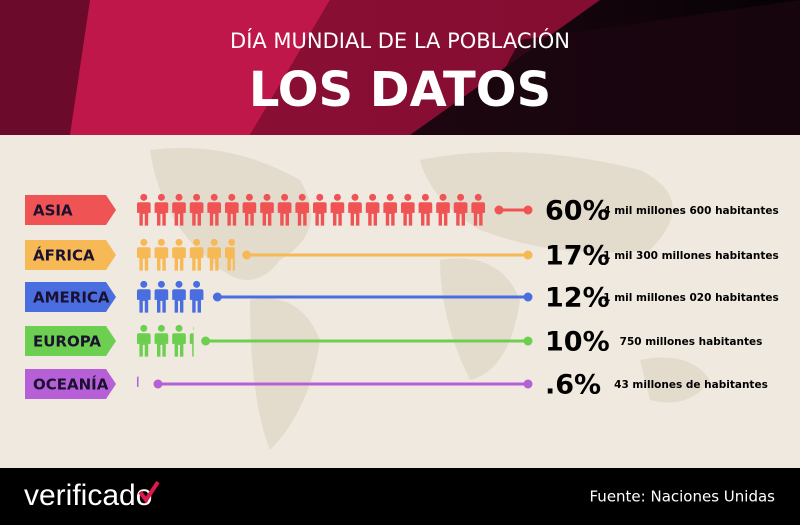 Image resolution: width=800 pixels, height=525 pixels. What do you see at coordinates (691, 385) in the screenshot?
I see `note: 43 millones de habitantes` at bounding box center [691, 385].